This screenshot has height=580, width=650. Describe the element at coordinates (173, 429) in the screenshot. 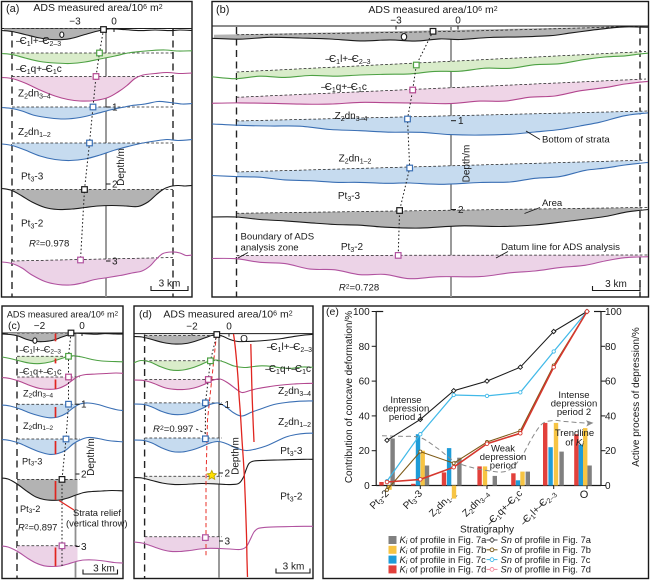

I see `svg-text: R2=0.997` at that location.